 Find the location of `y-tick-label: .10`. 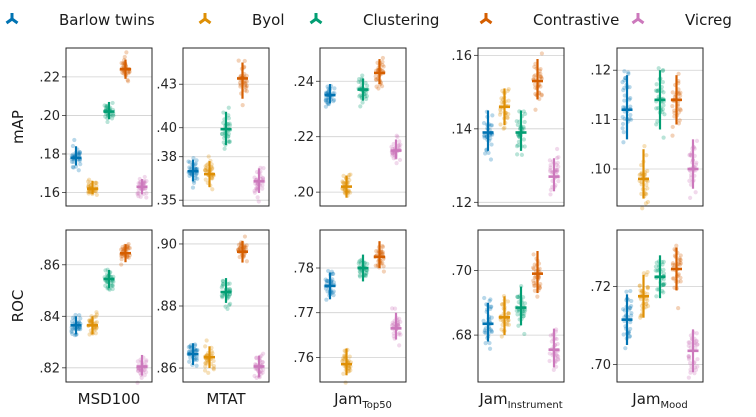

y-tick-label: .10 is located at coordinates (600, 169).